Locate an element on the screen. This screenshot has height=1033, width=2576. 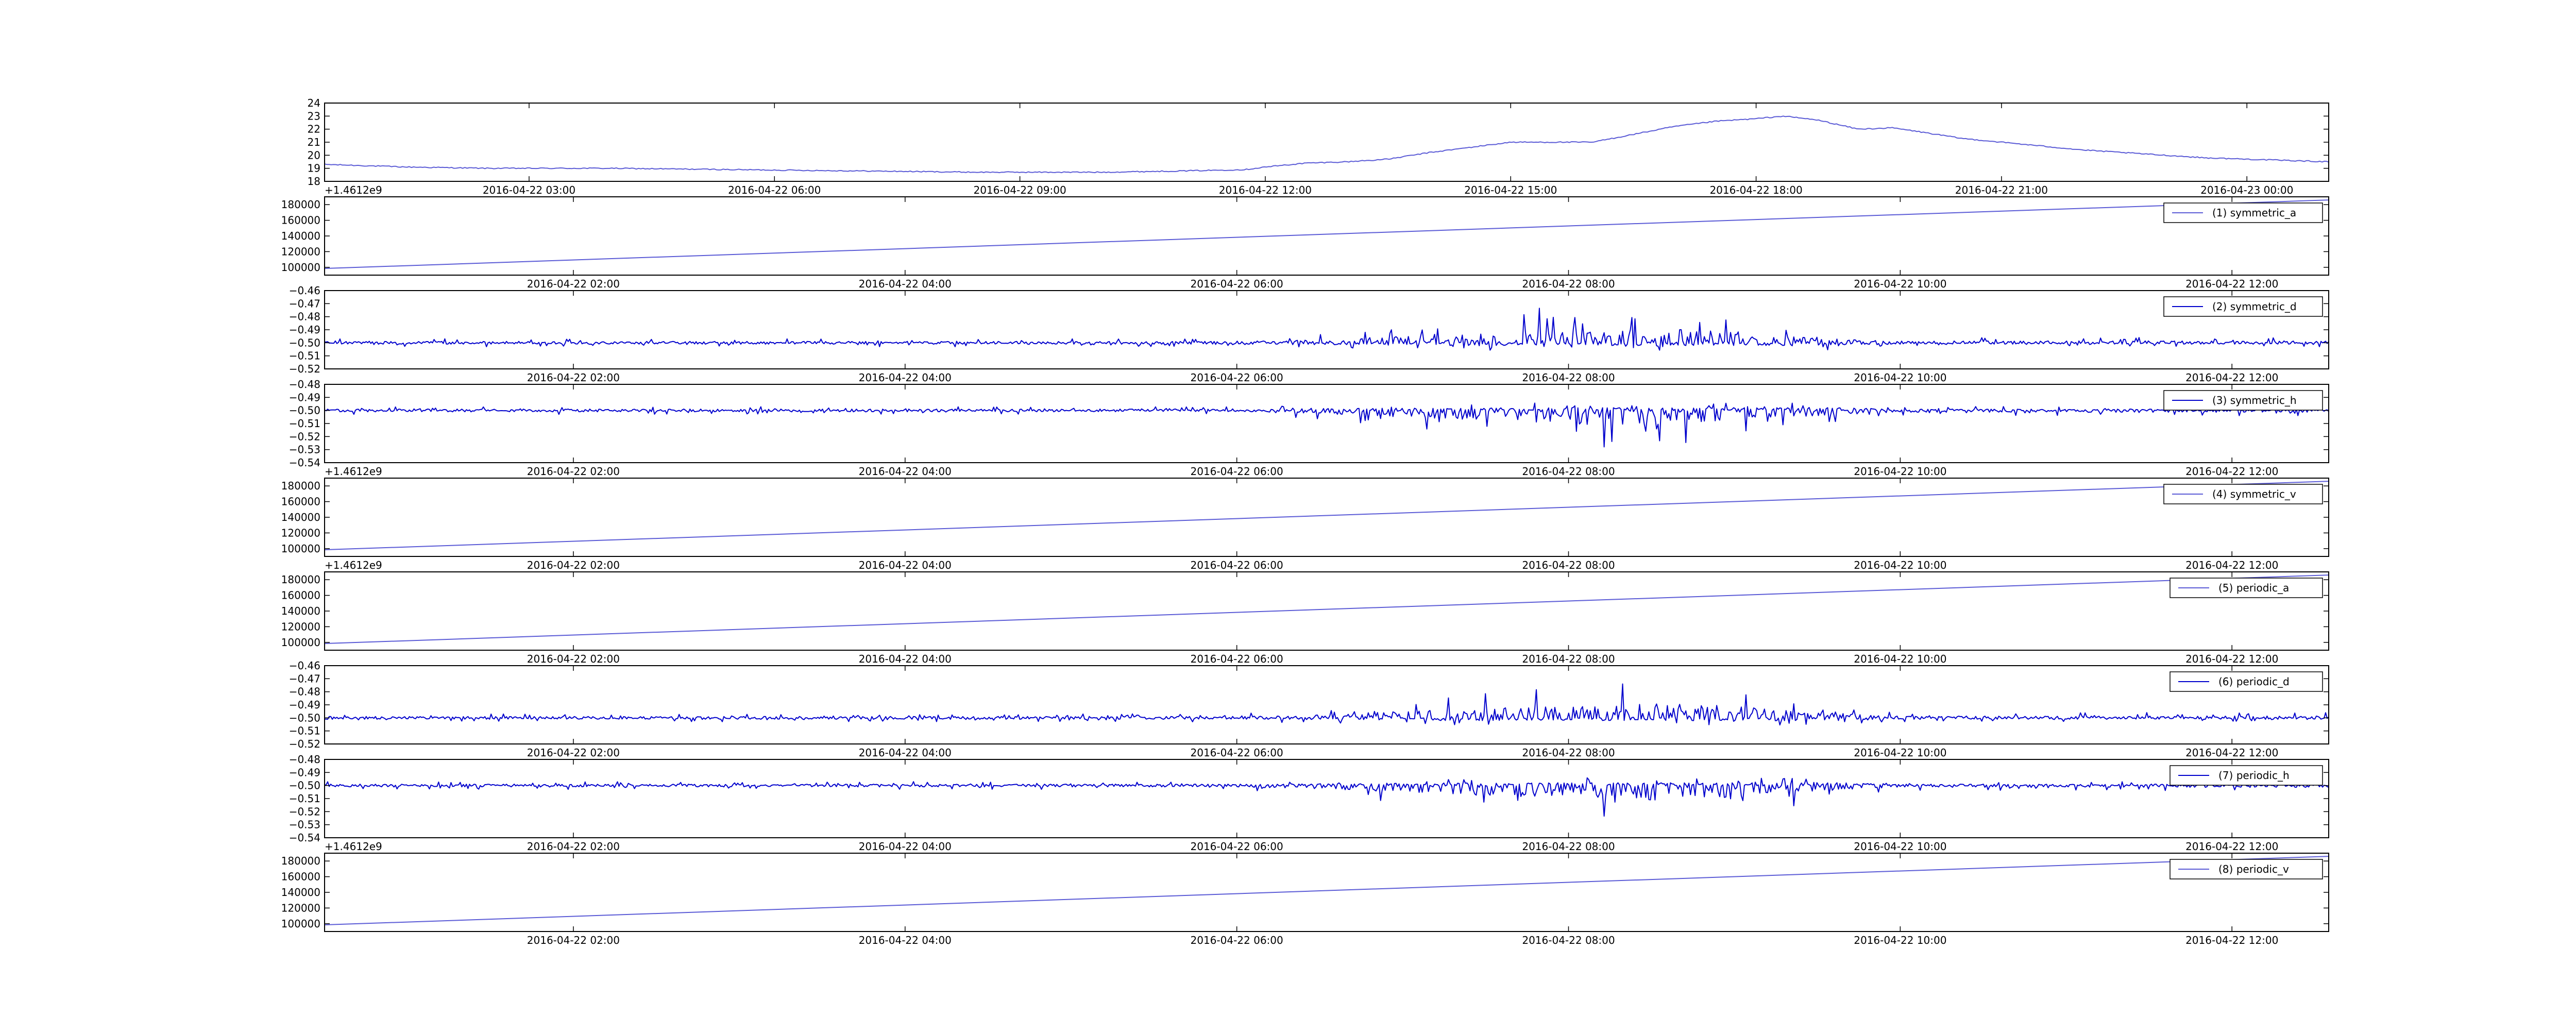
legend: (5) periodic_a is located at coordinates (2246, 588).